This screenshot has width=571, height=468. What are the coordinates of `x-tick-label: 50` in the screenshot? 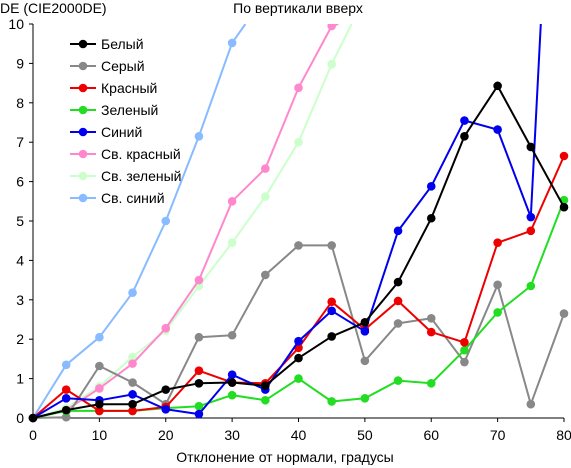 It's located at (365, 435).